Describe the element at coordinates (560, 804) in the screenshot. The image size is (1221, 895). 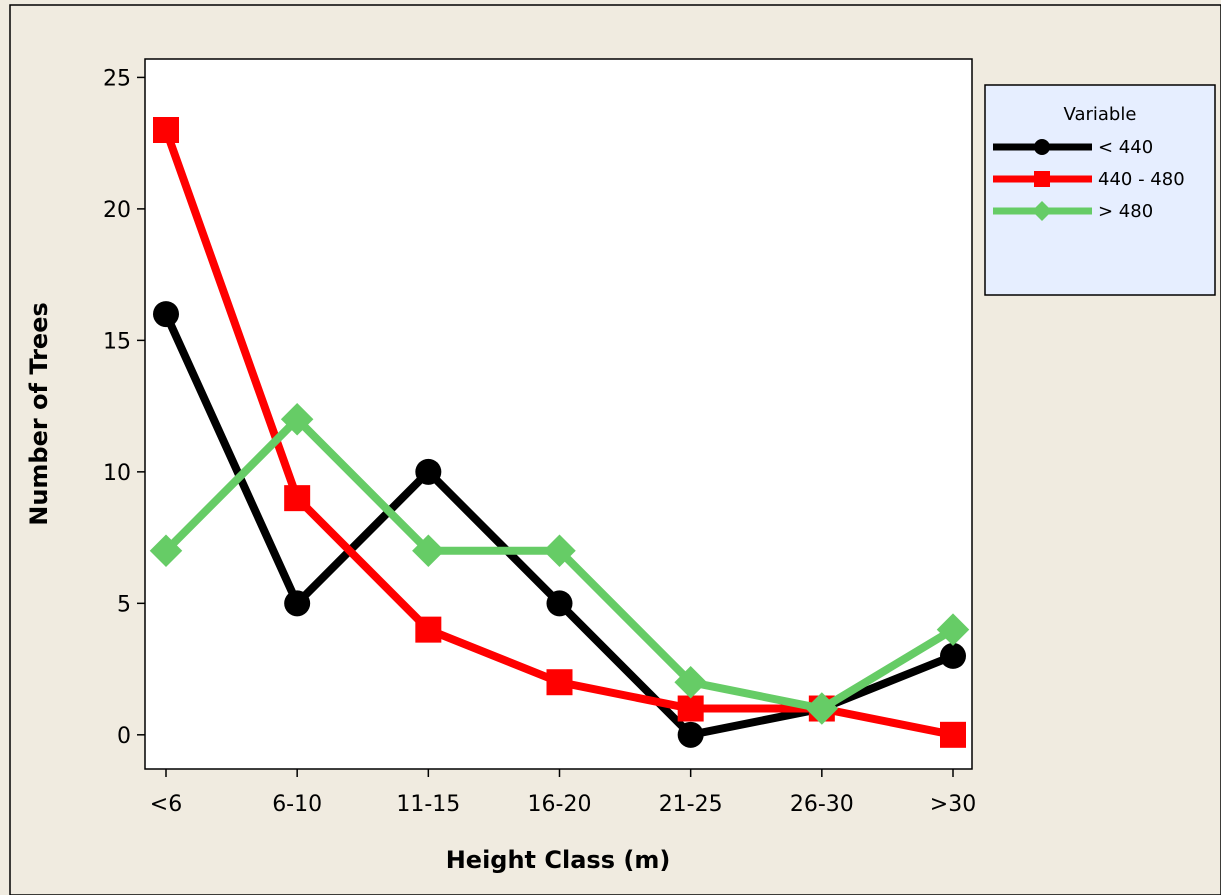
I see `x-tick-label: 16-20` at that location.